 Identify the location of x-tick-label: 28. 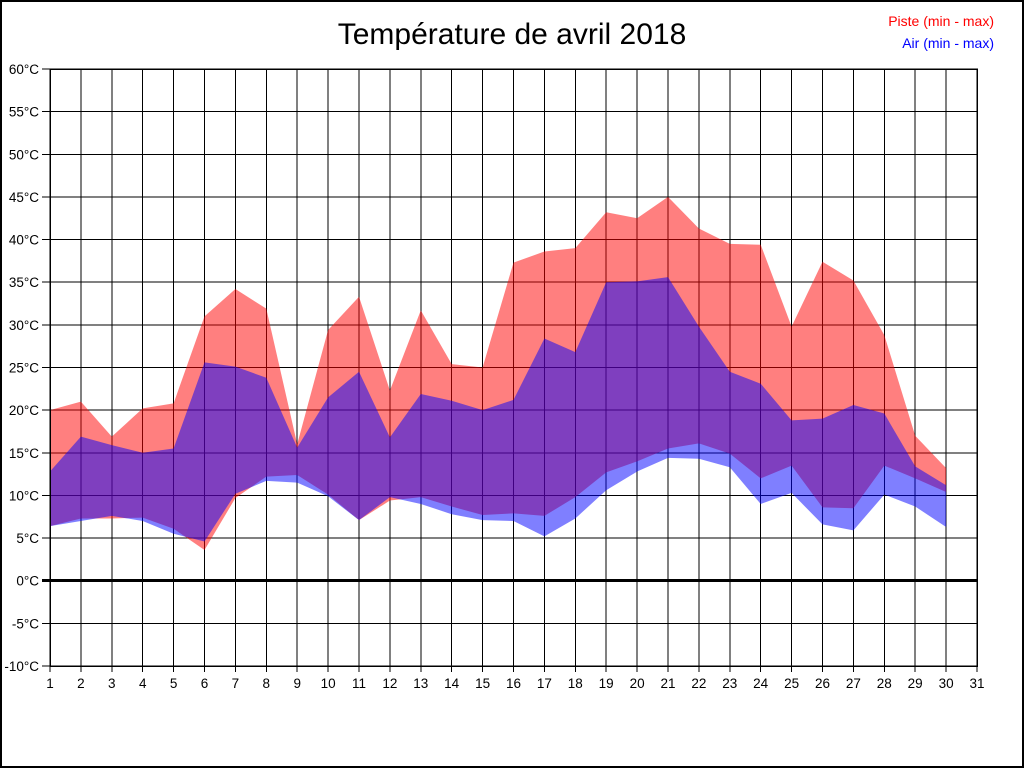
(884, 683).